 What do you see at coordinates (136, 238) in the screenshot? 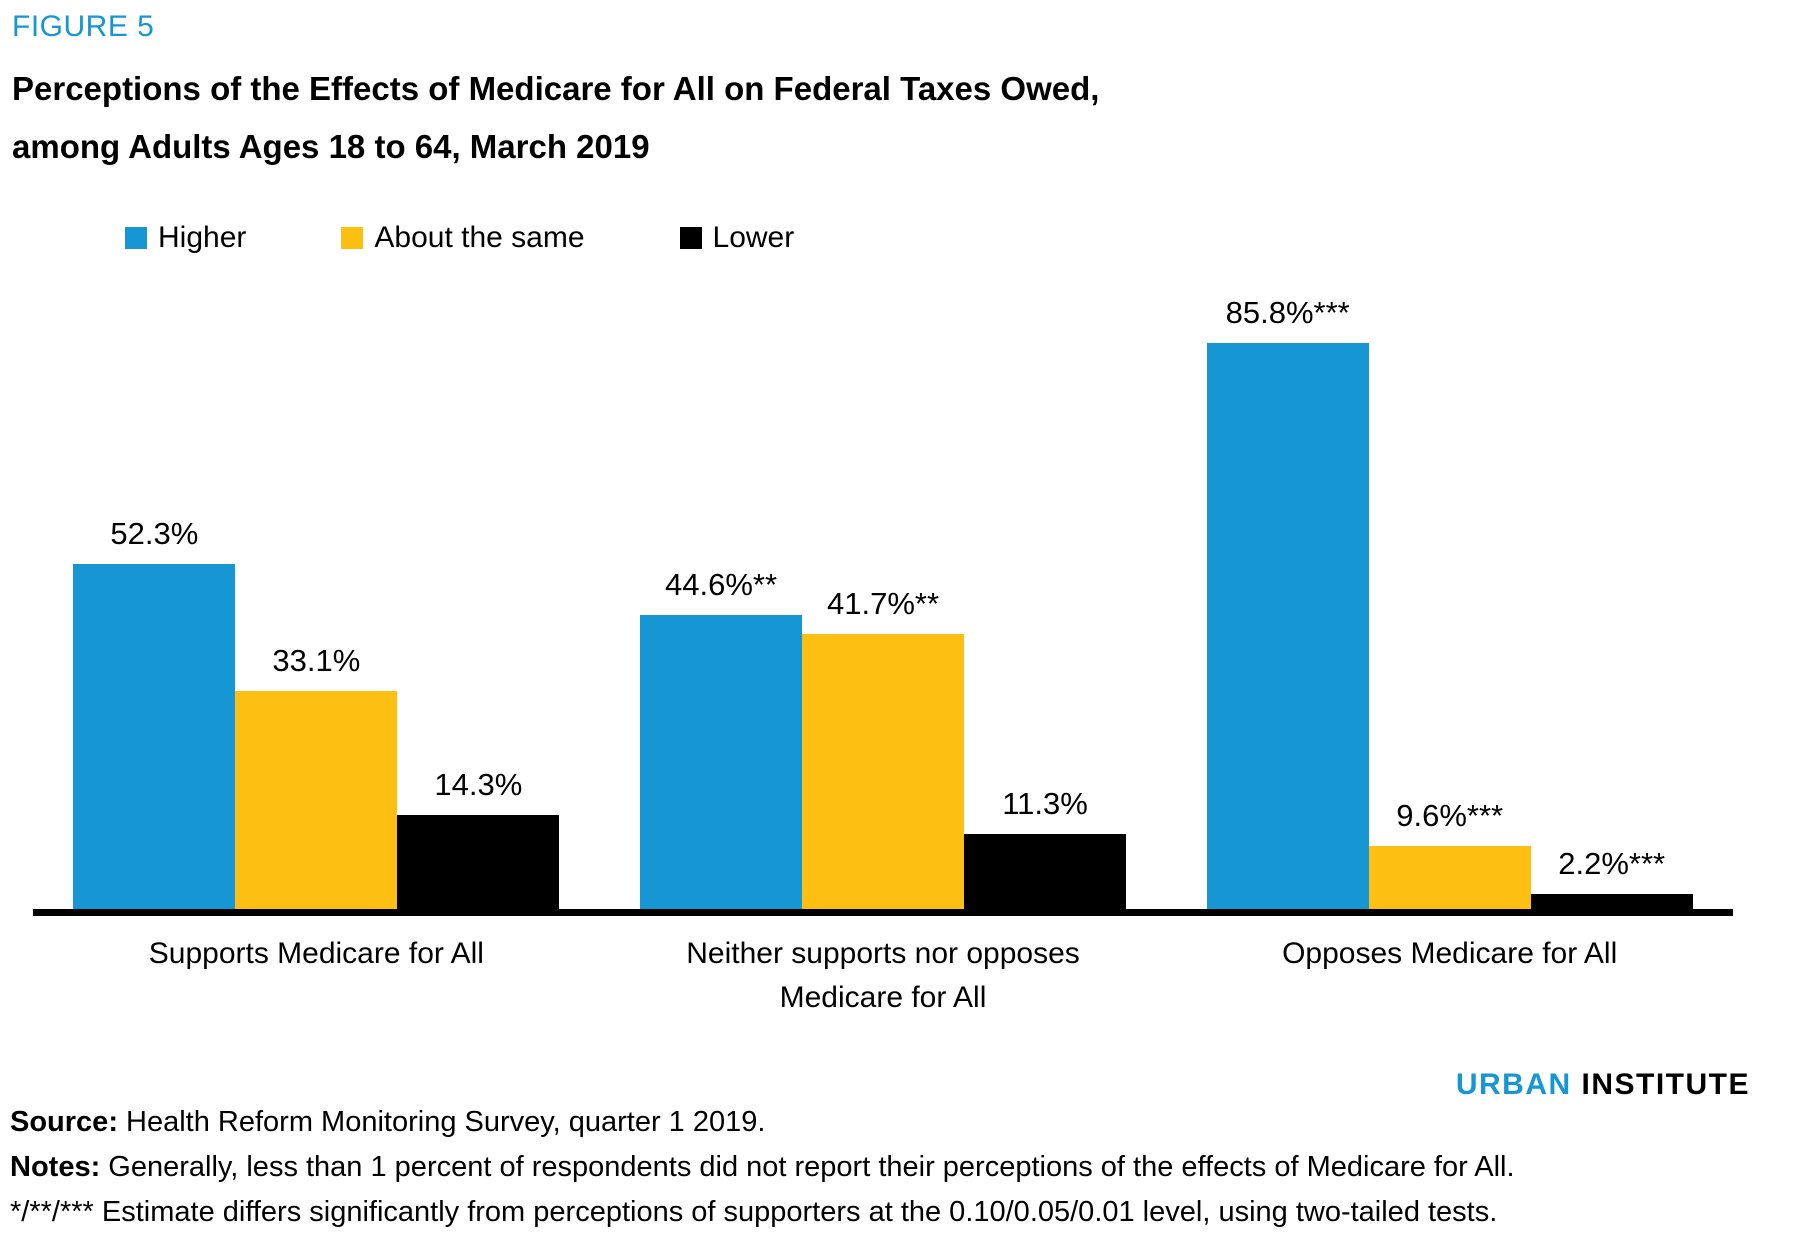
I see `legend-swatch-higher` at bounding box center [136, 238].